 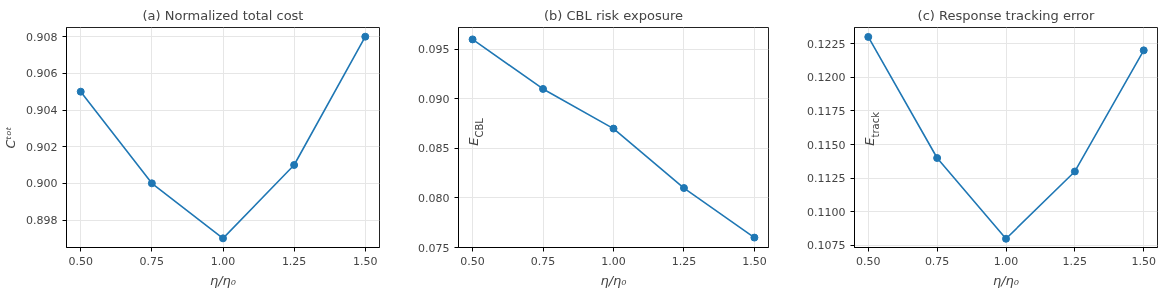 What do you see at coordinates (42, 37) in the screenshot?
I see `y-tick-label: 0.908` at bounding box center [42, 37].